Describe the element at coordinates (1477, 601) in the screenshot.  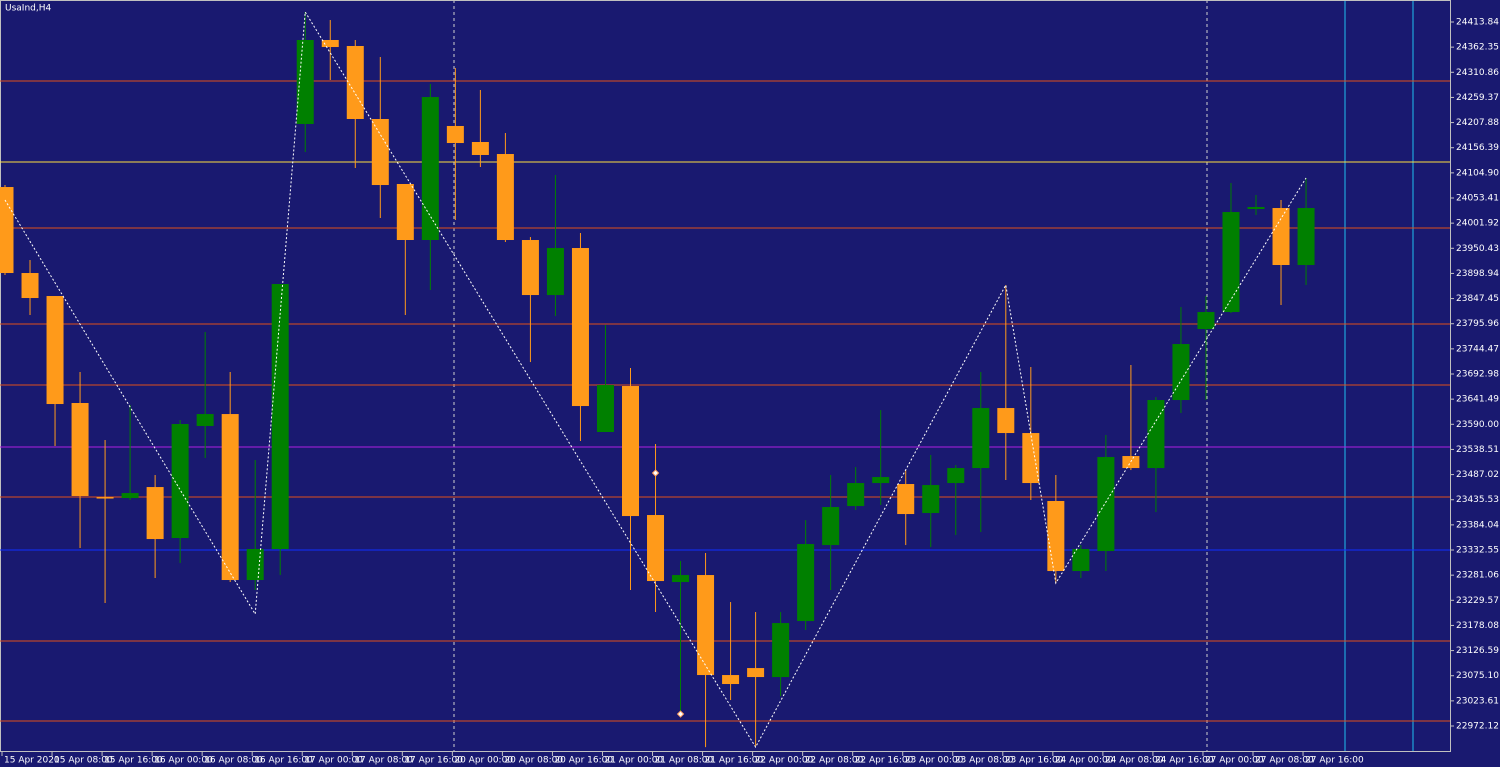
I see `y-tick-label: 23229.57` at that location.